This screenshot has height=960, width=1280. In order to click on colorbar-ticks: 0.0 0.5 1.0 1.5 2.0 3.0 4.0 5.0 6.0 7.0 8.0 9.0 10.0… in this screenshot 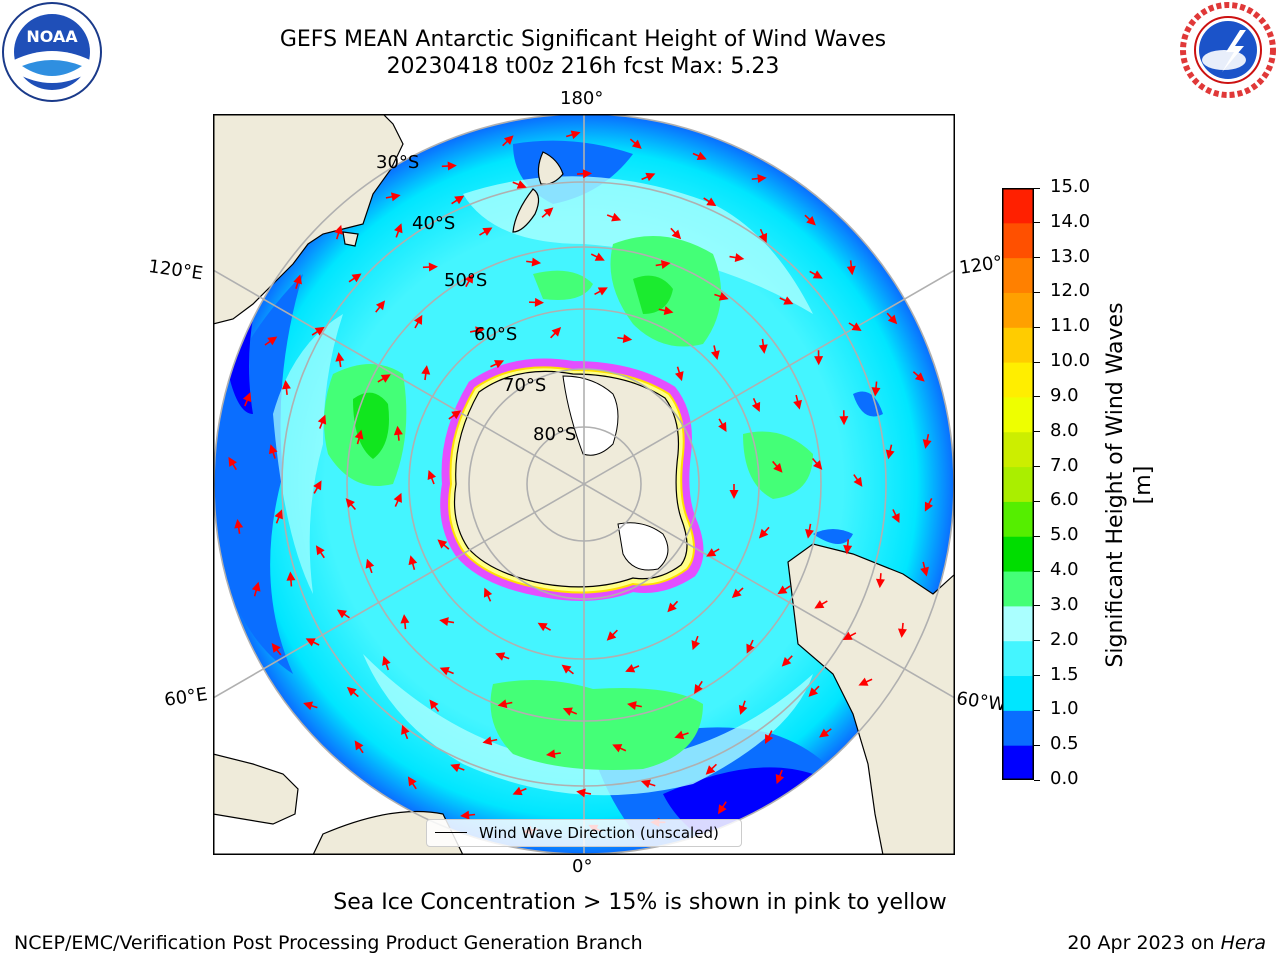, I will do `click(1074, 483)`.